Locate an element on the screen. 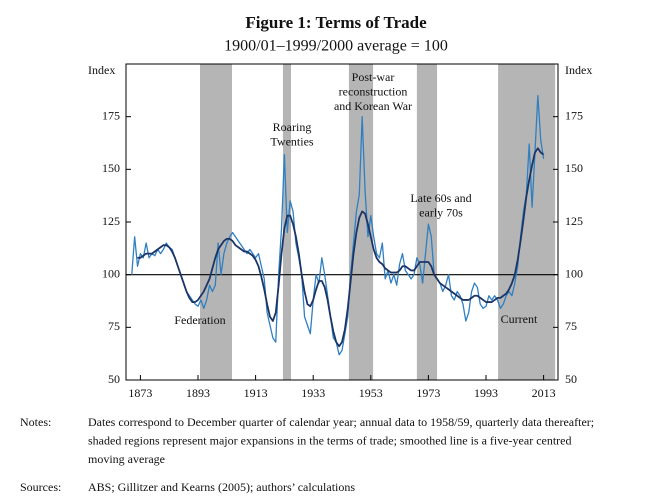 Image resolution: width=672 pixels, height=497 pixels. x-tick-label: 1993 is located at coordinates (486, 393).